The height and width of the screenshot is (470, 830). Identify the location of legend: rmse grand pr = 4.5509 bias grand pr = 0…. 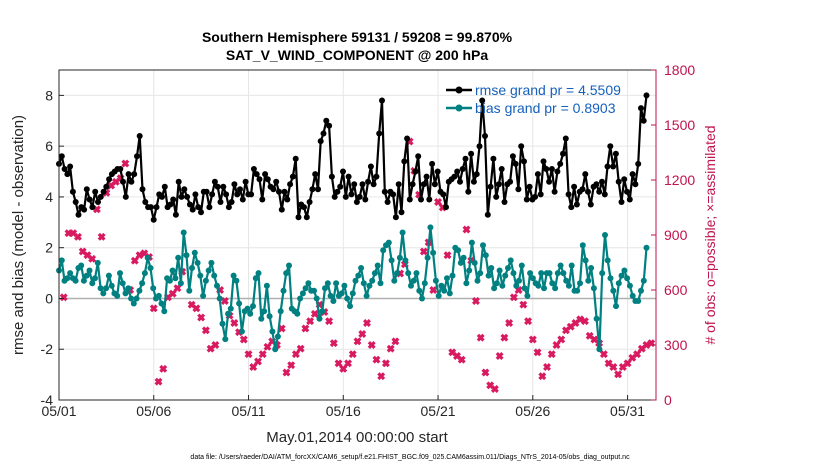
(533, 99).